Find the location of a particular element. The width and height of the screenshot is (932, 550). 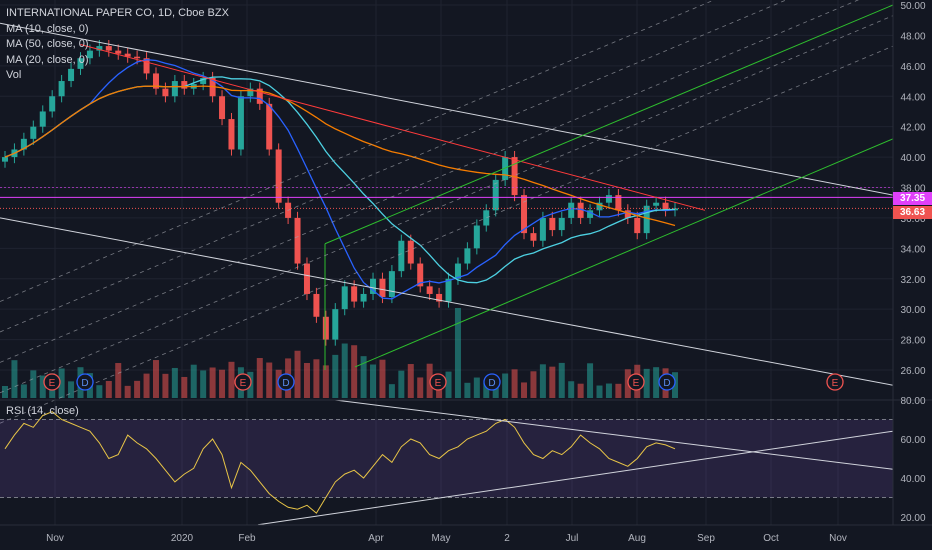

rsi-tick-label: 20.00 is located at coordinates (912, 518).